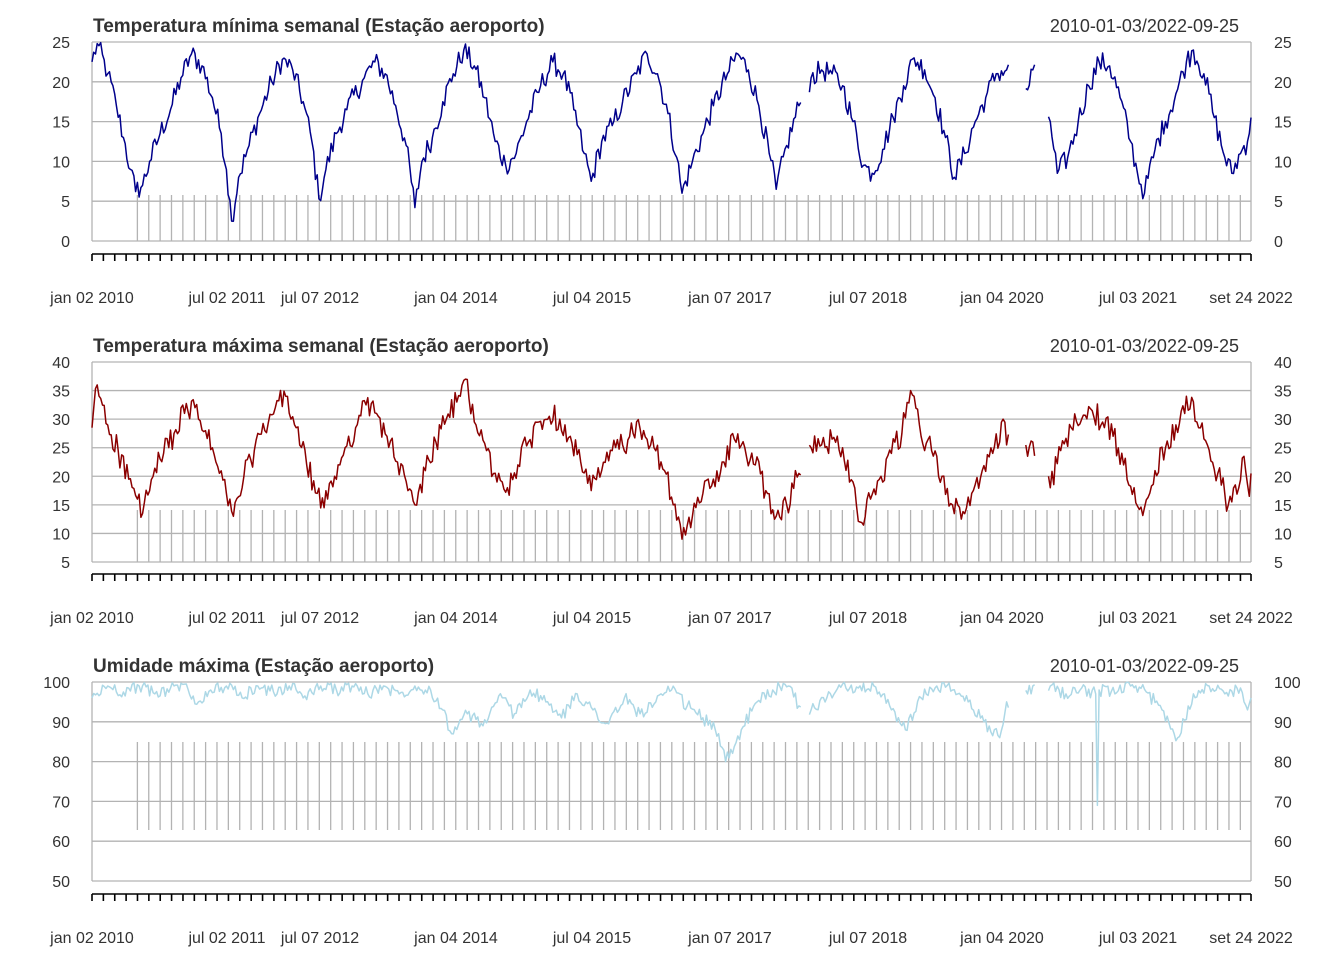  Describe the element at coordinates (56, 683) in the screenshot. I see `y-tick-label-left: 100` at that location.